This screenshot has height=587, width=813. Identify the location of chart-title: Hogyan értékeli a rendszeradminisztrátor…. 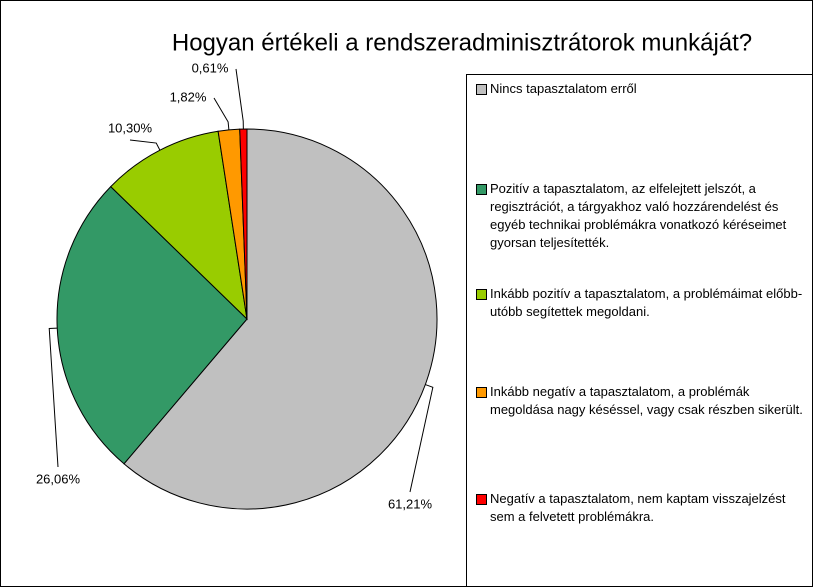
(462, 42).